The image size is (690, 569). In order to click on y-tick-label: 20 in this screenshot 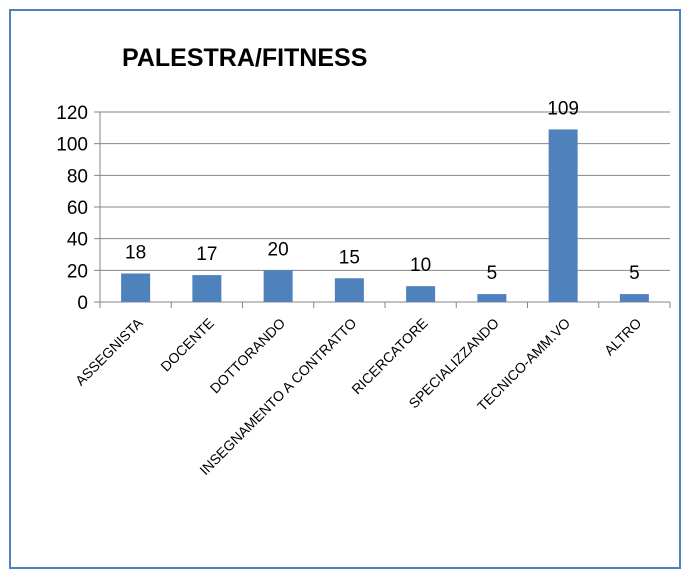, I will do `click(77, 271)`.